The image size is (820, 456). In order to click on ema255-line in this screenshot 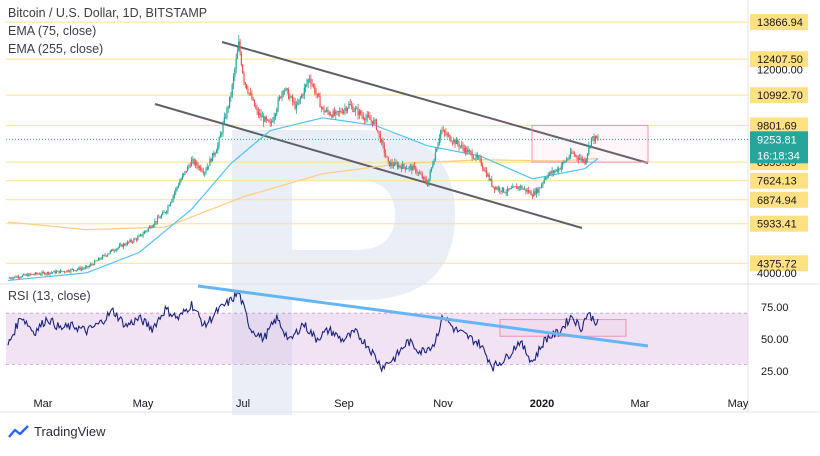, I will do `click(303, 194)`.